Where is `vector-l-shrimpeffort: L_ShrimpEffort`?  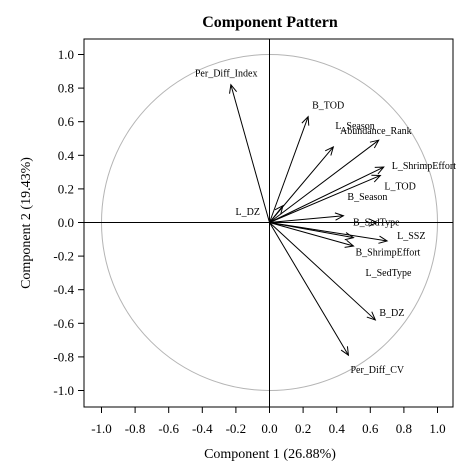 vector-l-shrimpeffort: L_ShrimpEffort is located at coordinates (362, 192).